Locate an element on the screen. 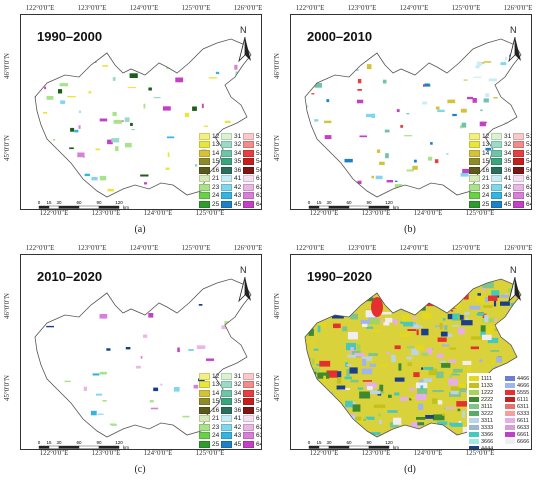 This screenshot has height=492, width=550. legend-entry: 25 is located at coordinates (210, 204).